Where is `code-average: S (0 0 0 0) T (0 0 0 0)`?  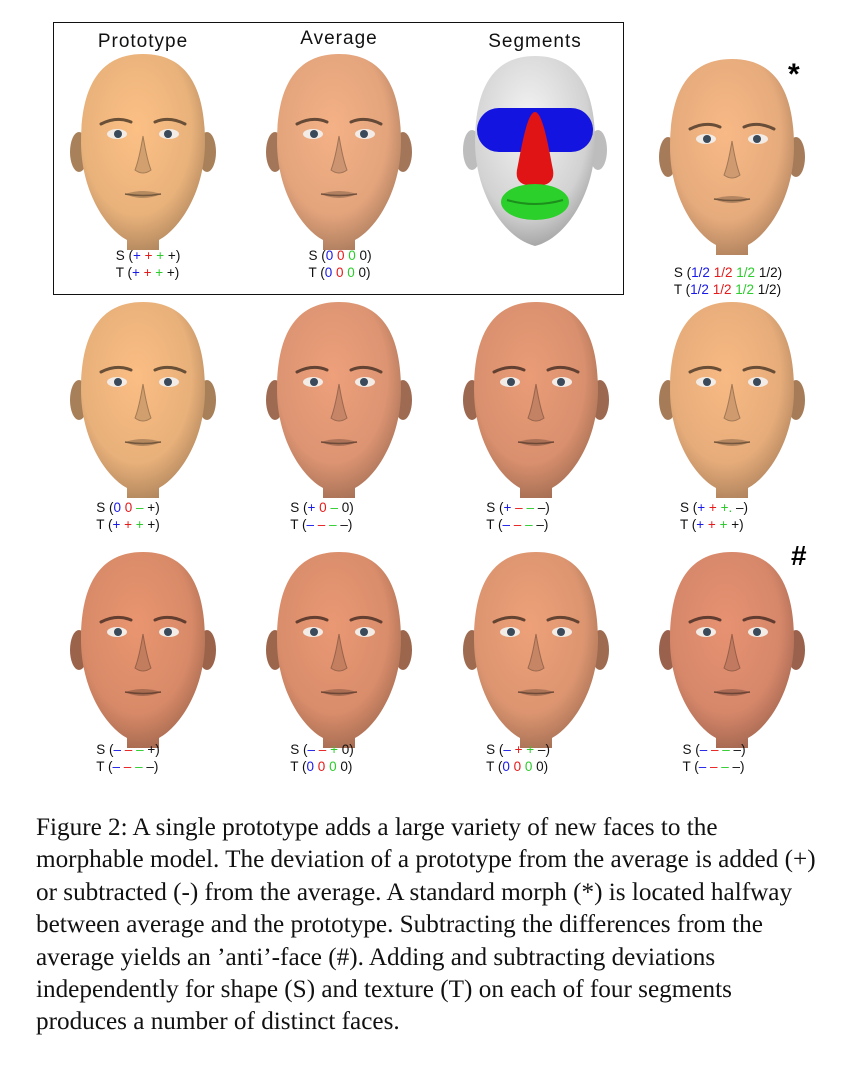
code-average: S (0 0 0 0) T (0 0 0 0) is located at coordinates (339, 264).